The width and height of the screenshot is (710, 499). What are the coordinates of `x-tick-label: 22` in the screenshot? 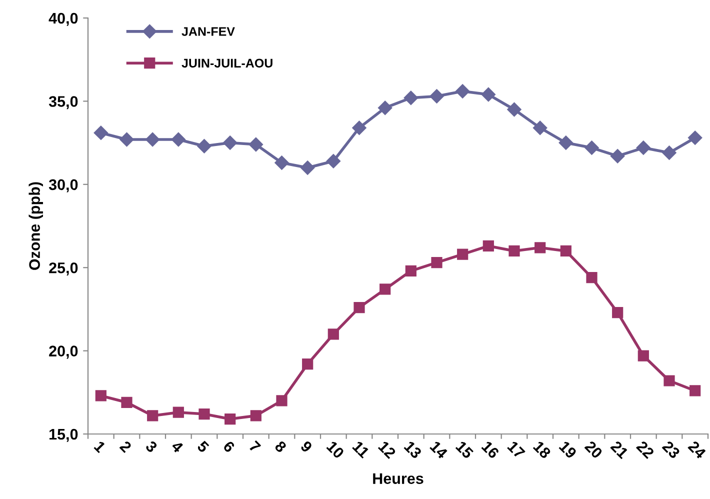 It's located at (645, 449).